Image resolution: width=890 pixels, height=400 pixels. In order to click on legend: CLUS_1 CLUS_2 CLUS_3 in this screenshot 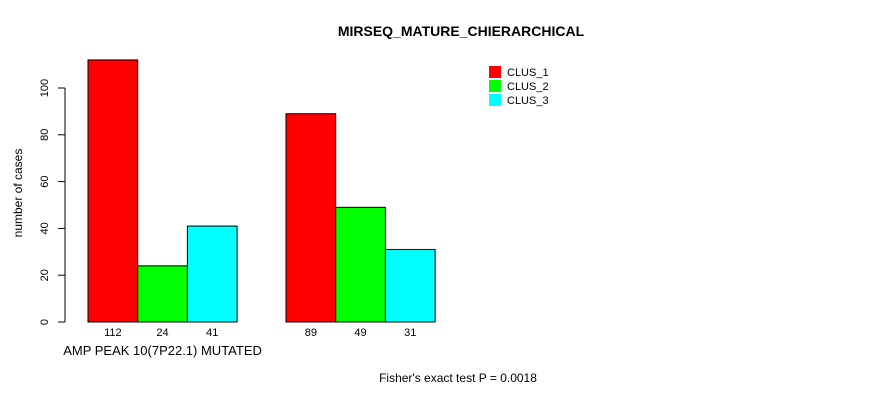, I will do `click(519, 86)`.